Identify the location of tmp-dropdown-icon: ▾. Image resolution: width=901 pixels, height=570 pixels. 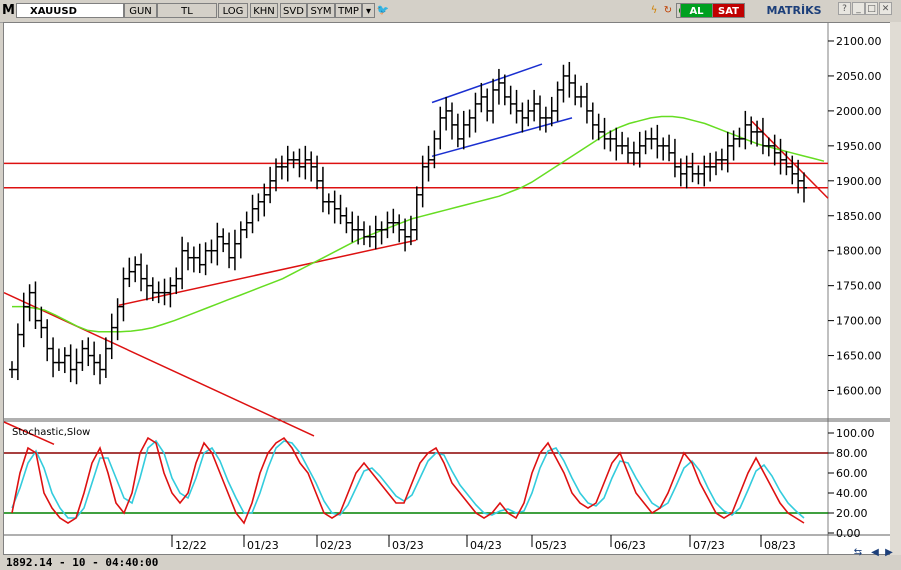
(368, 10).